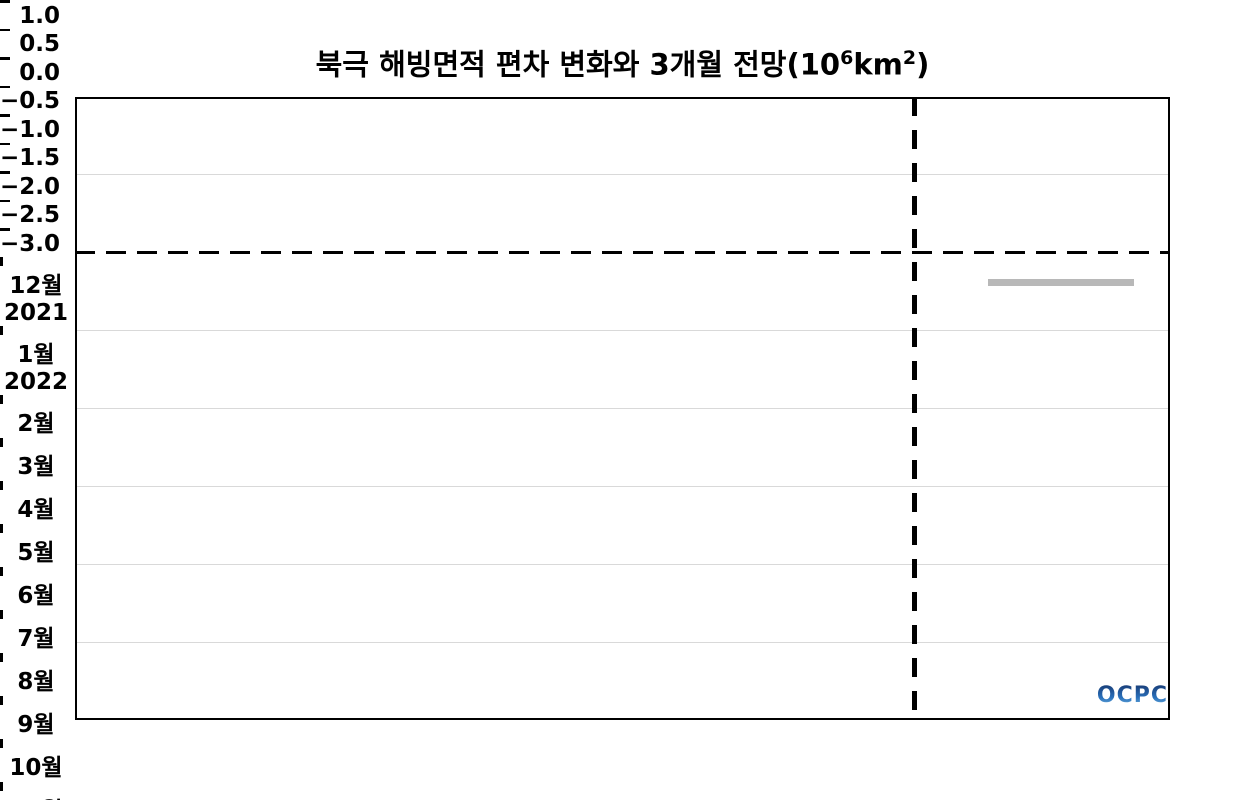  What do you see at coordinates (36, 552) in the screenshot?
I see `x-axis-label: 5월` at bounding box center [36, 552].